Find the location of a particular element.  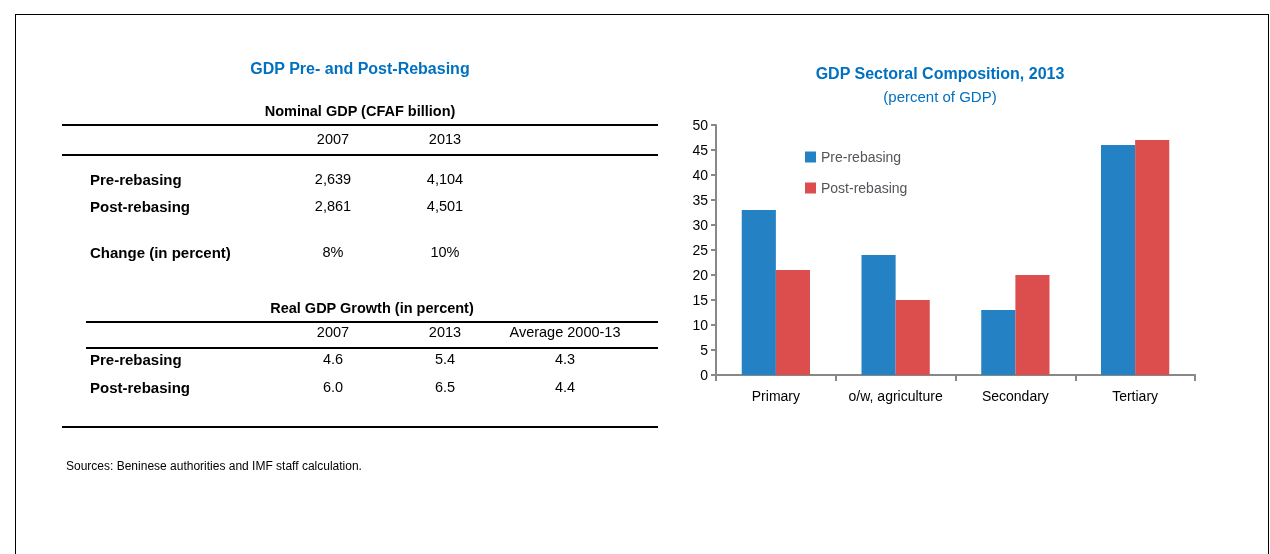

text: 10% is located at coordinates (445, 252).